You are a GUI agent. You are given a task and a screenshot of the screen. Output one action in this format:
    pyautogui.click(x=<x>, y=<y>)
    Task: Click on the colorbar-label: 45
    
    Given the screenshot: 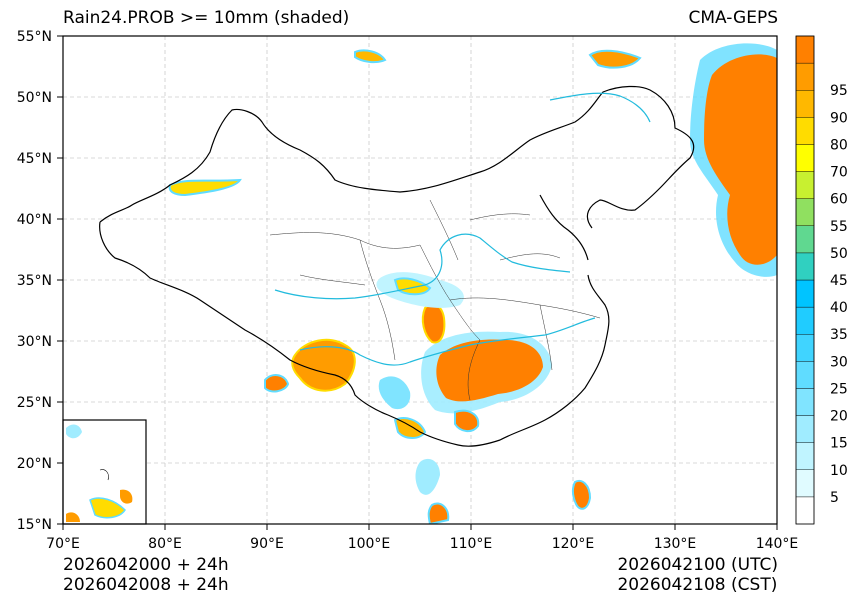 What is the action you would take?
    pyautogui.click(x=839, y=281)
    